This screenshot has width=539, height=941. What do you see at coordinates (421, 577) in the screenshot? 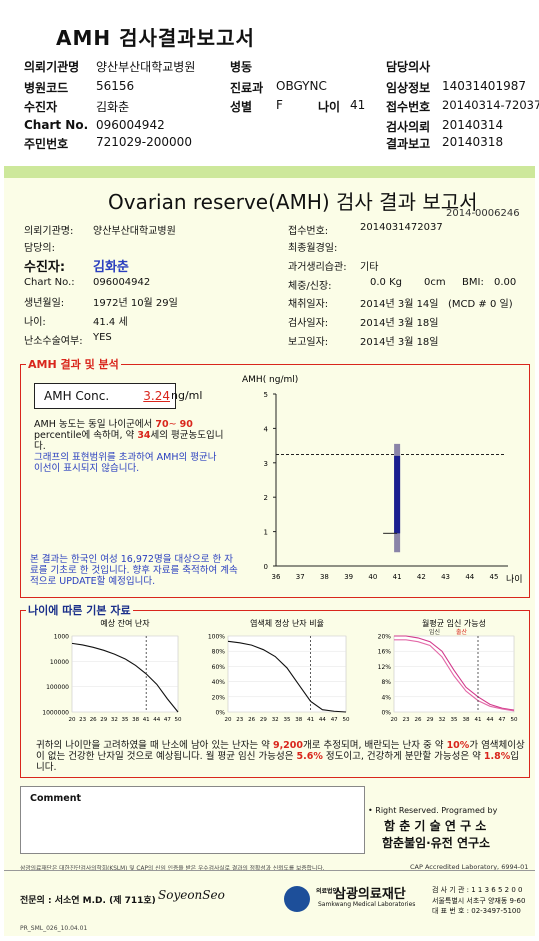
I see `x-tick-label: 42` at bounding box center [421, 577].